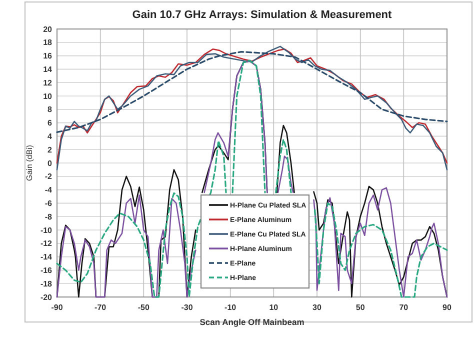 This screenshot has height=348, width=474. Describe the element at coordinates (48, 217) in the screenshot. I see `y-tick-label: -8` at that location.